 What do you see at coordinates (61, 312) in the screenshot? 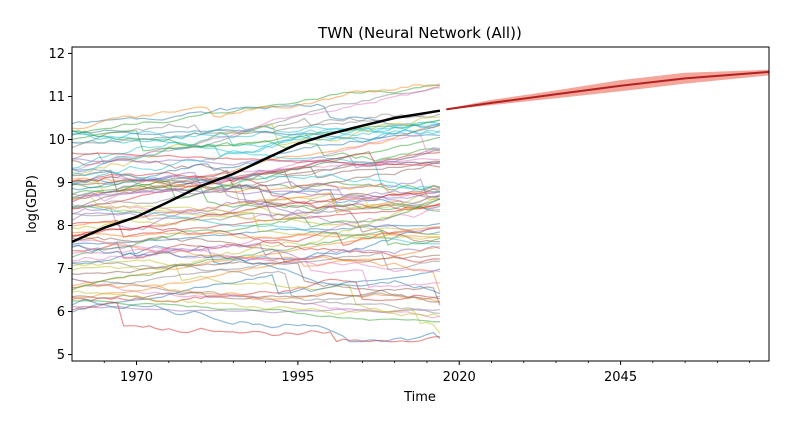
I see `y-tick-label: 6` at bounding box center [61, 312].